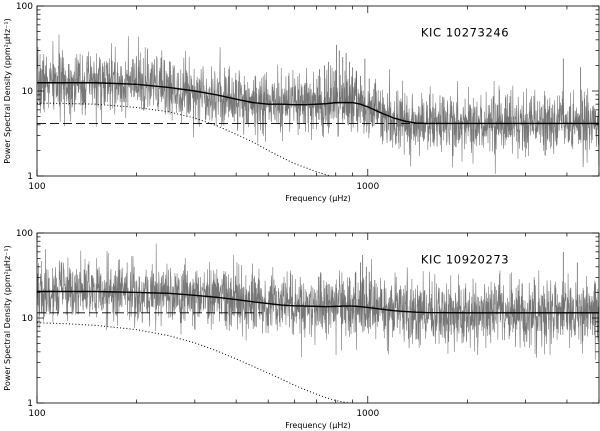 This screenshot has width=600, height=431. Describe the element at coordinates (195, 362) in the screenshot. I see `granulation-line` at that location.